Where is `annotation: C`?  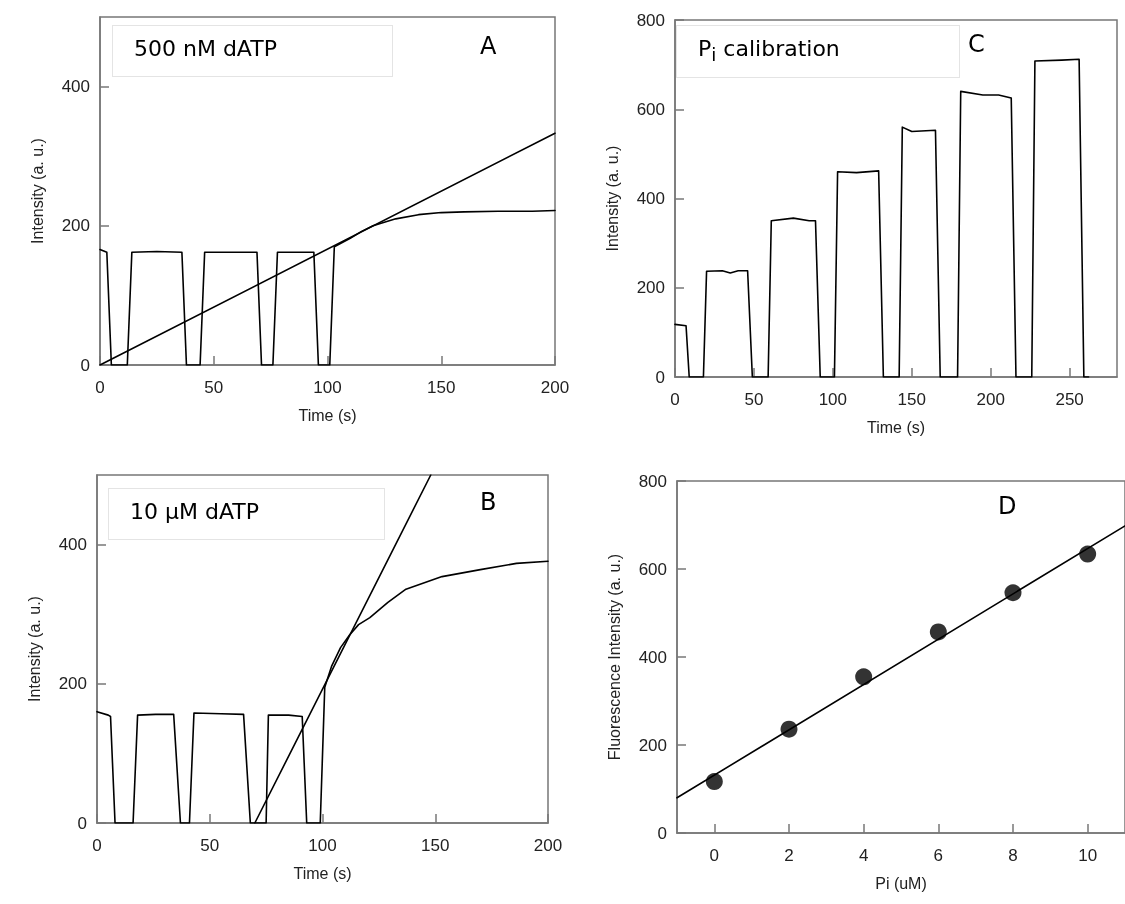
annotation: C is located at coordinates (976, 44).